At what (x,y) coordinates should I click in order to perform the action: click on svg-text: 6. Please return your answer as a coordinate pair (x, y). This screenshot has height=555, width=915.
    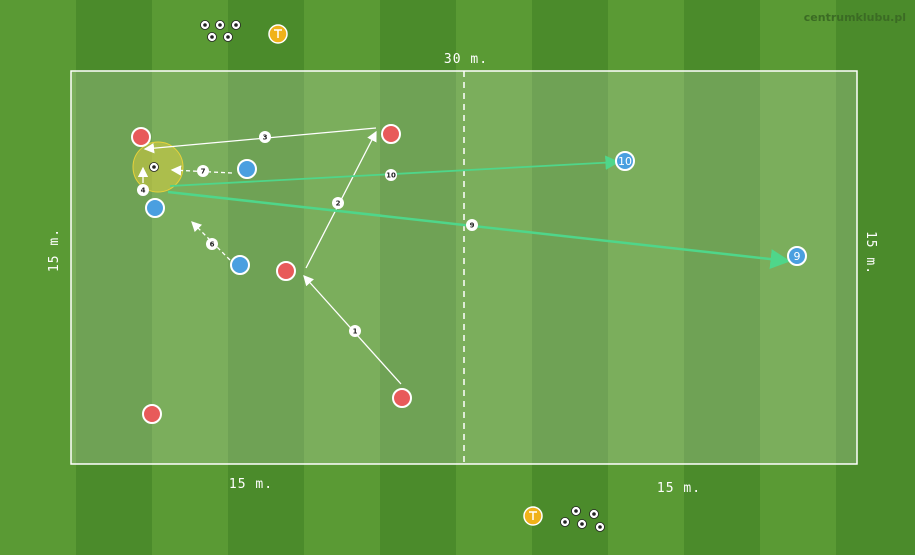
    Looking at the image, I should click on (212, 245).